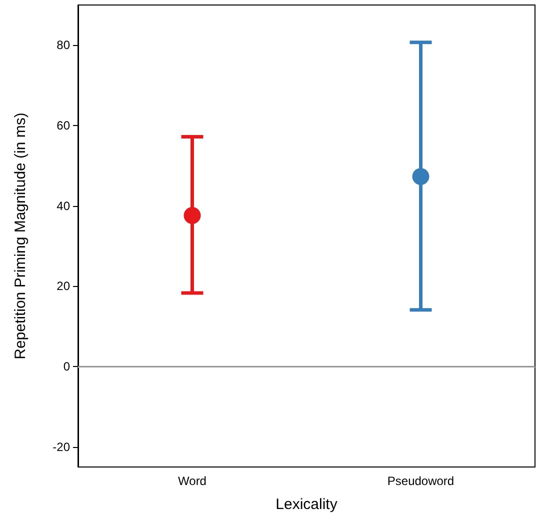 The width and height of the screenshot is (537, 525). What do you see at coordinates (20, 236) in the screenshot?
I see `y-axis-title: Repetition Priming Magnitude (in ms)` at bounding box center [20, 236].